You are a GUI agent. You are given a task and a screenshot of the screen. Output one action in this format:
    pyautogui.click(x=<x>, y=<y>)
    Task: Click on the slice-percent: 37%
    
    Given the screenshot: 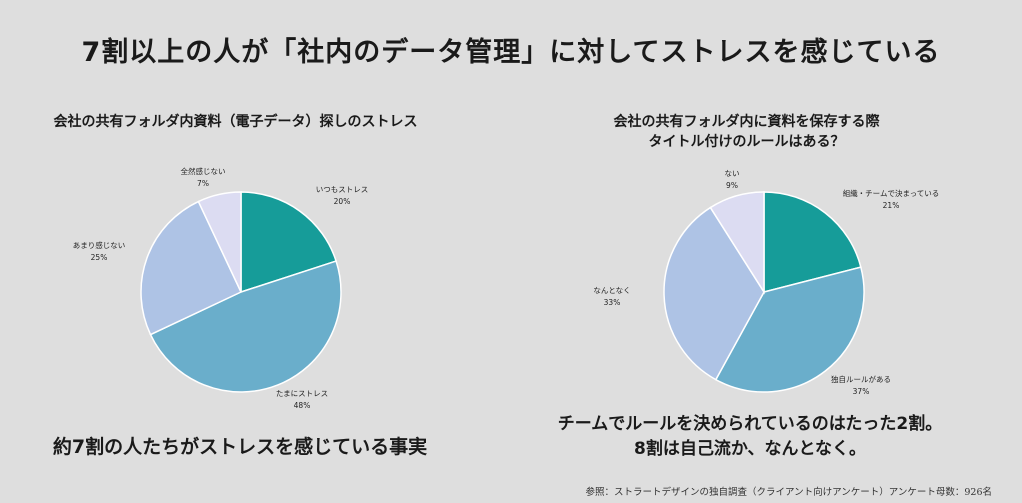 What is the action you would take?
    pyautogui.click(x=861, y=391)
    